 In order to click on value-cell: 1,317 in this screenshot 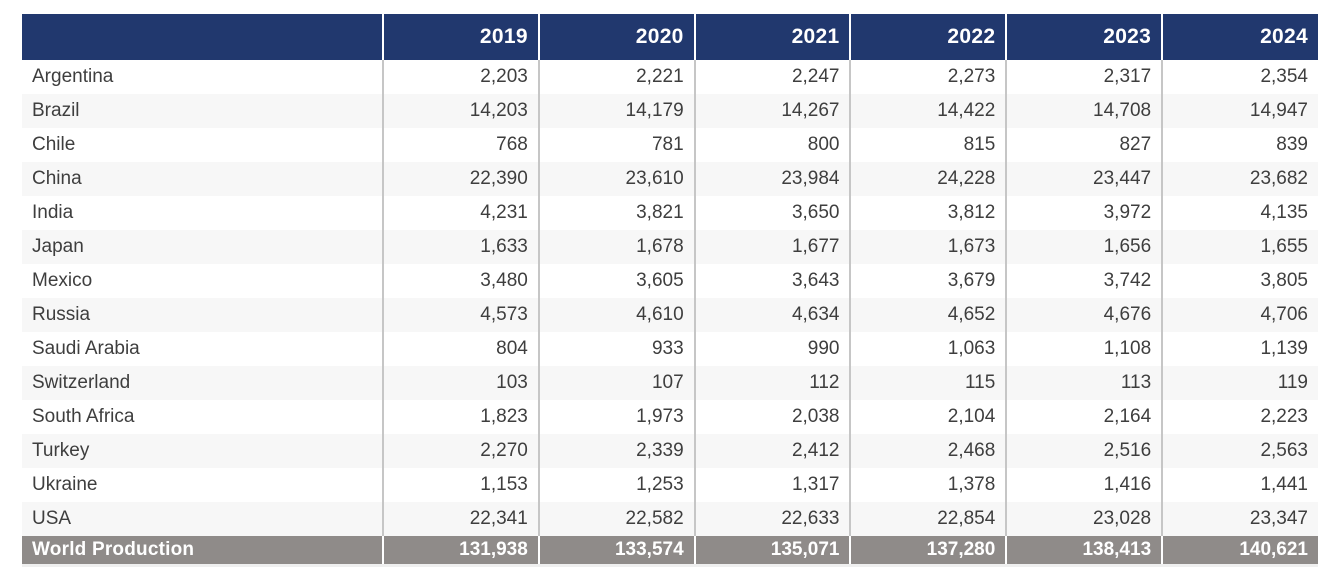, I will do `click(772, 485)`.